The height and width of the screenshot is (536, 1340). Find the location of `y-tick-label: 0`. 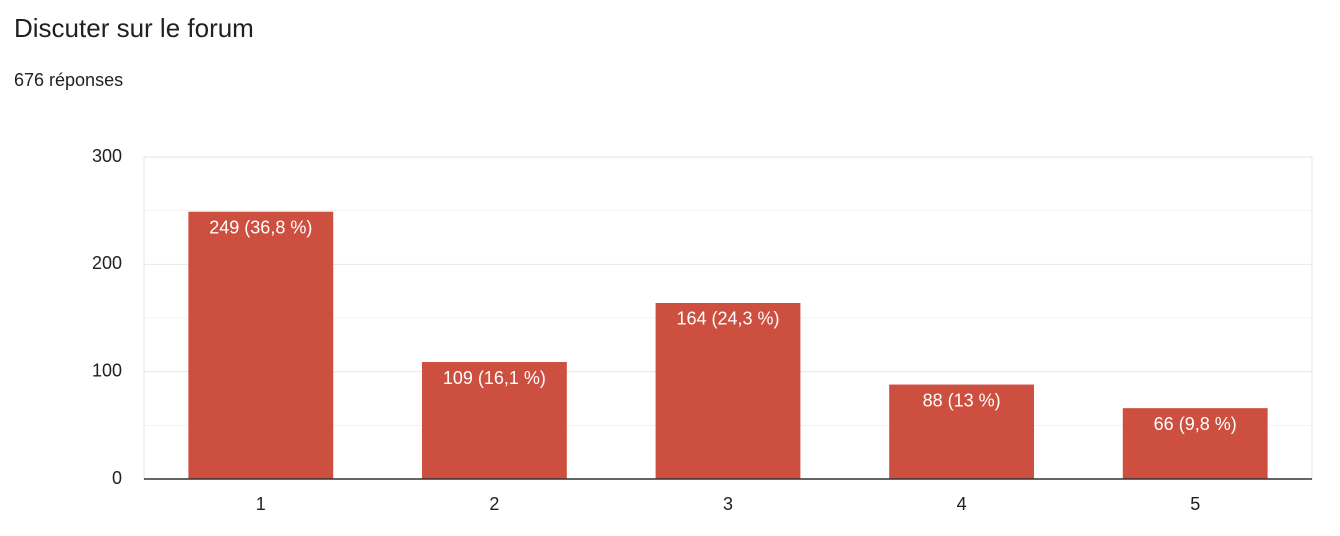

y-tick-label: 0 is located at coordinates (117, 478).